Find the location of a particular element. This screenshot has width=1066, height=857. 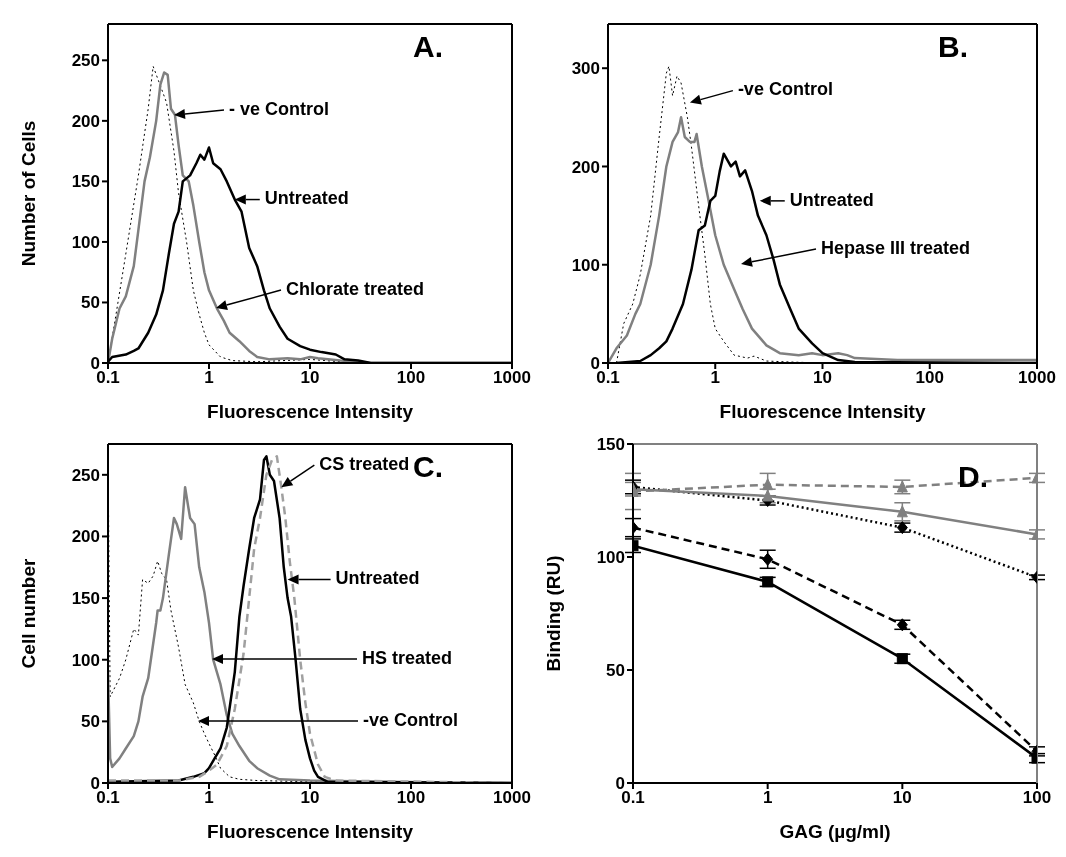

annotation: CS treated is located at coordinates (364, 463).